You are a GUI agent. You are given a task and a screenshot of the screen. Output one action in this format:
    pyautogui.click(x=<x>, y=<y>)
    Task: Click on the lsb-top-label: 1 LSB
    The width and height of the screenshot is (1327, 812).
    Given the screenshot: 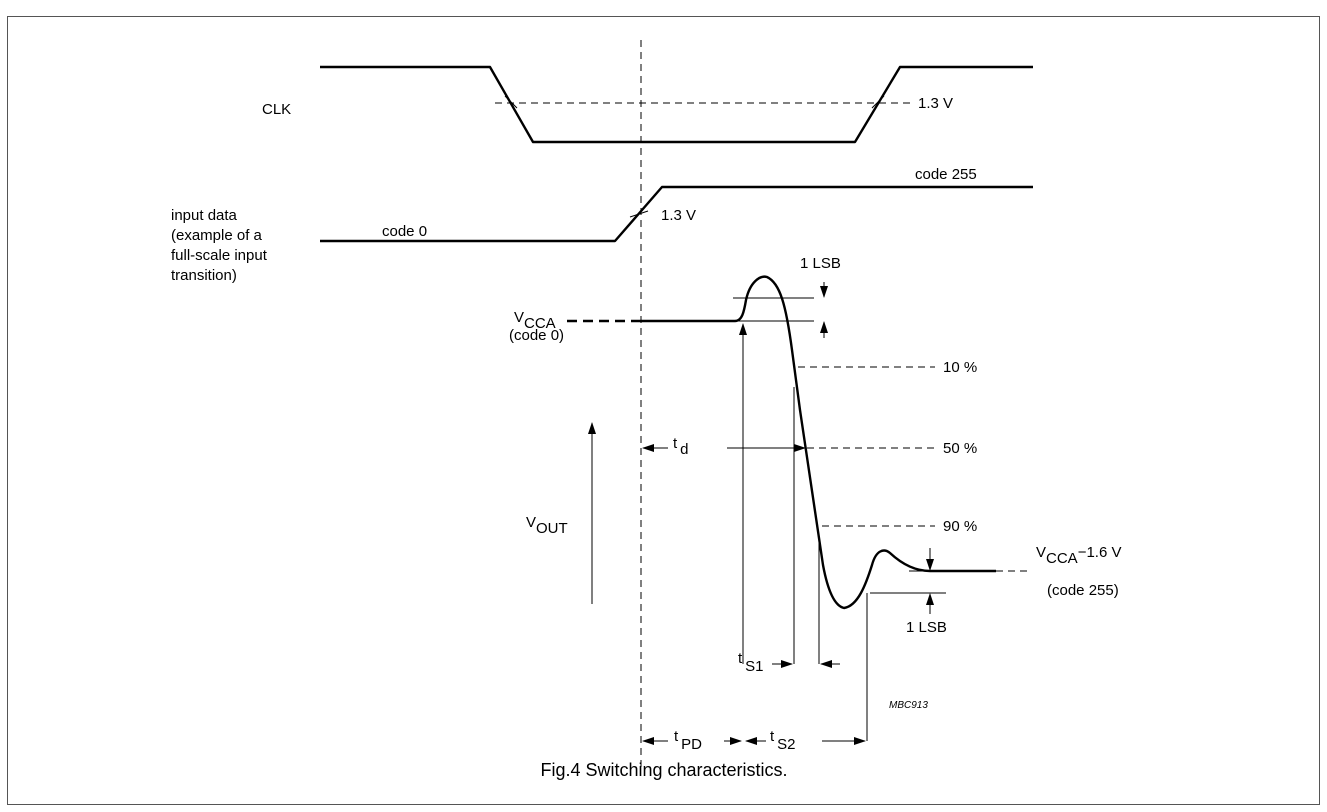 What is the action you would take?
    pyautogui.click(x=820, y=263)
    